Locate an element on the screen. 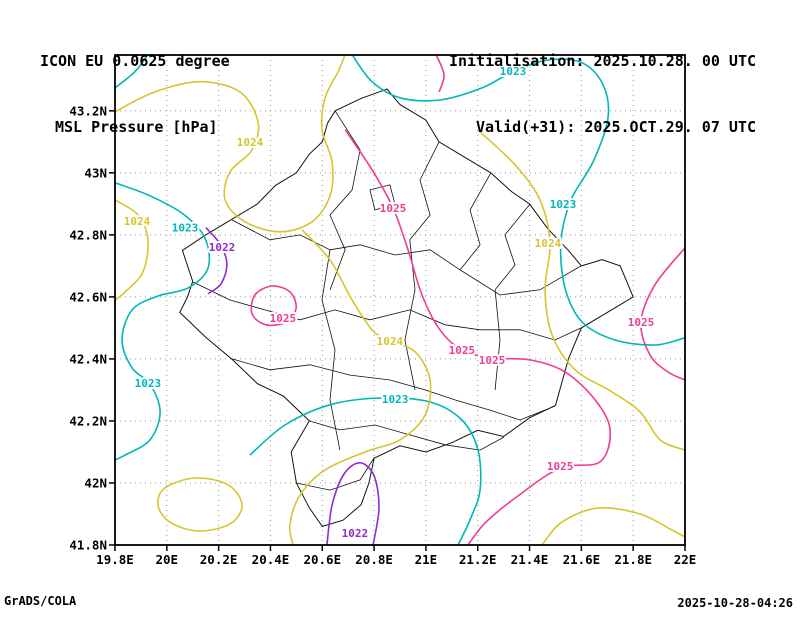 Image resolution: width=800 pixels, height=618 pixels. x-tick-label: 21.2E is located at coordinates (478, 559).